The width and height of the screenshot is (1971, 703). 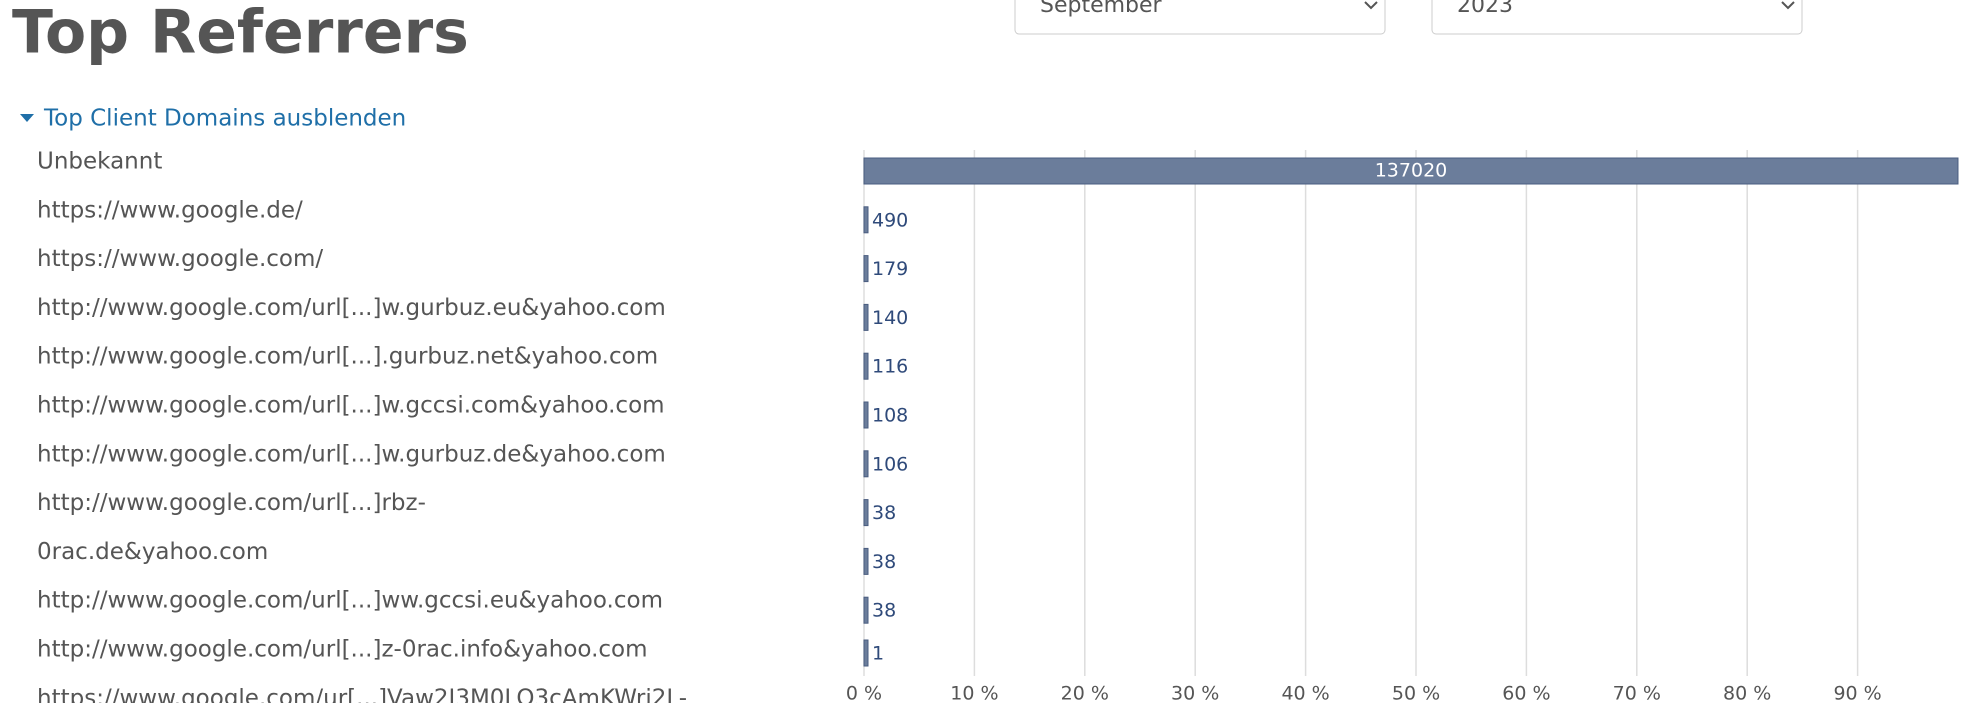 What do you see at coordinates (1857, 693) in the screenshot?
I see `x-tick-label: 90 %` at bounding box center [1857, 693].